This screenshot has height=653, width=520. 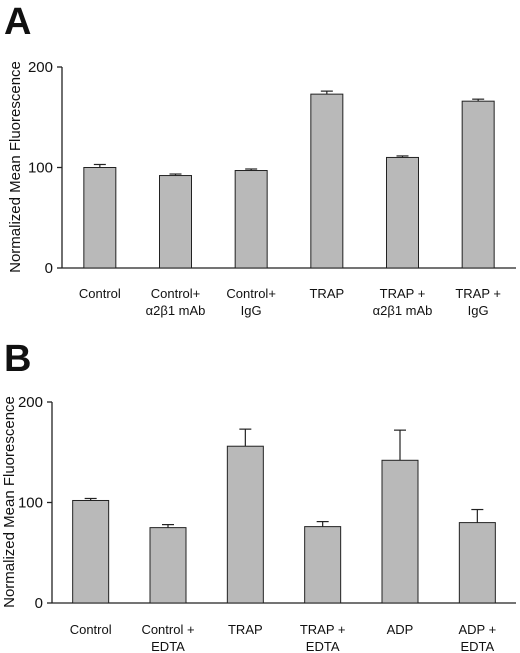 I want to click on category-label: Control+ α2β1 mAb, so click(x=176, y=302).